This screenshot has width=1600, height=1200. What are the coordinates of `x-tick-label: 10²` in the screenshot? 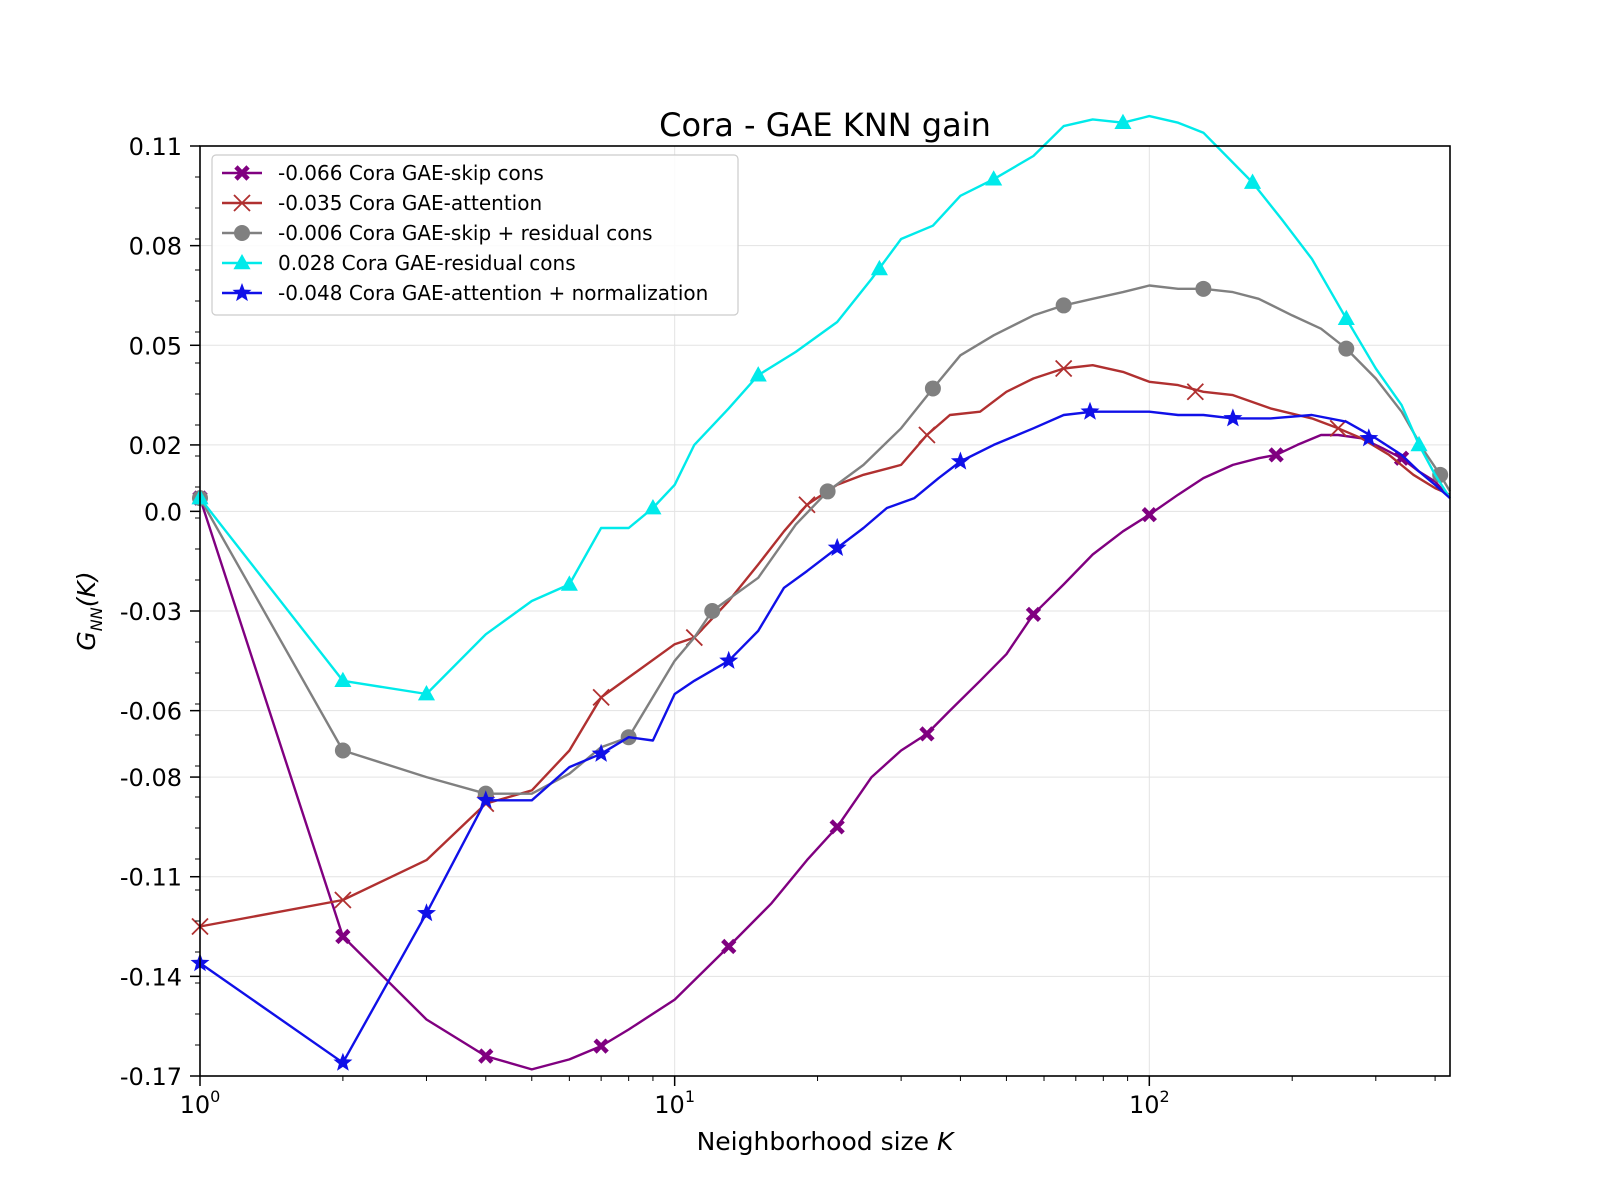 It's located at (1149, 1103).